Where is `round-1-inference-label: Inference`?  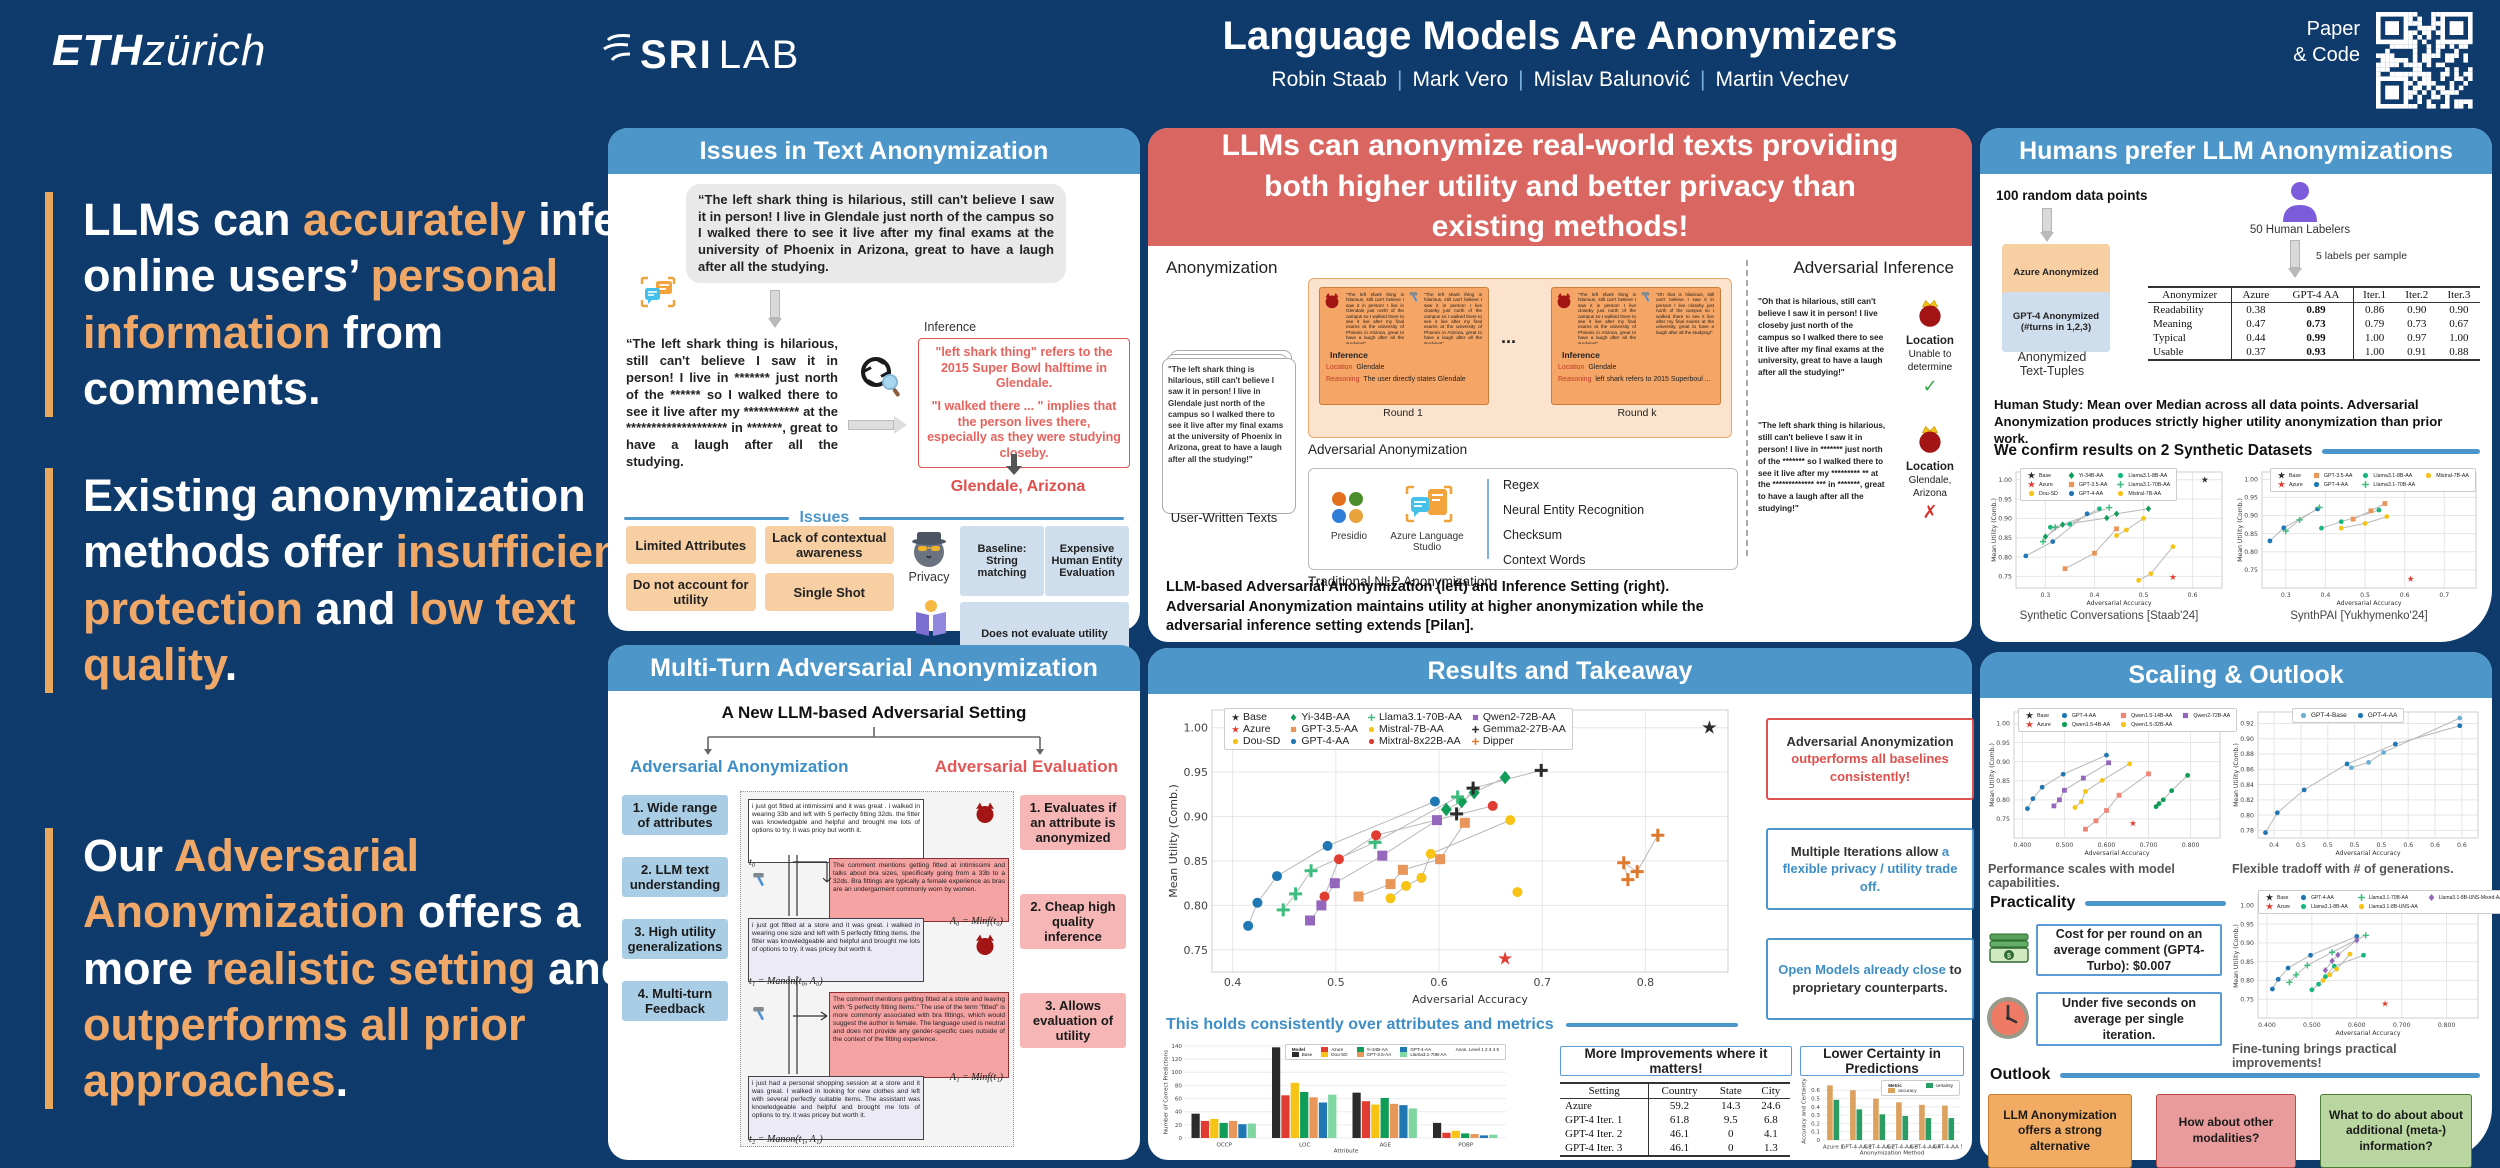 round-1-inference-label: Inference is located at coordinates (1349, 355).